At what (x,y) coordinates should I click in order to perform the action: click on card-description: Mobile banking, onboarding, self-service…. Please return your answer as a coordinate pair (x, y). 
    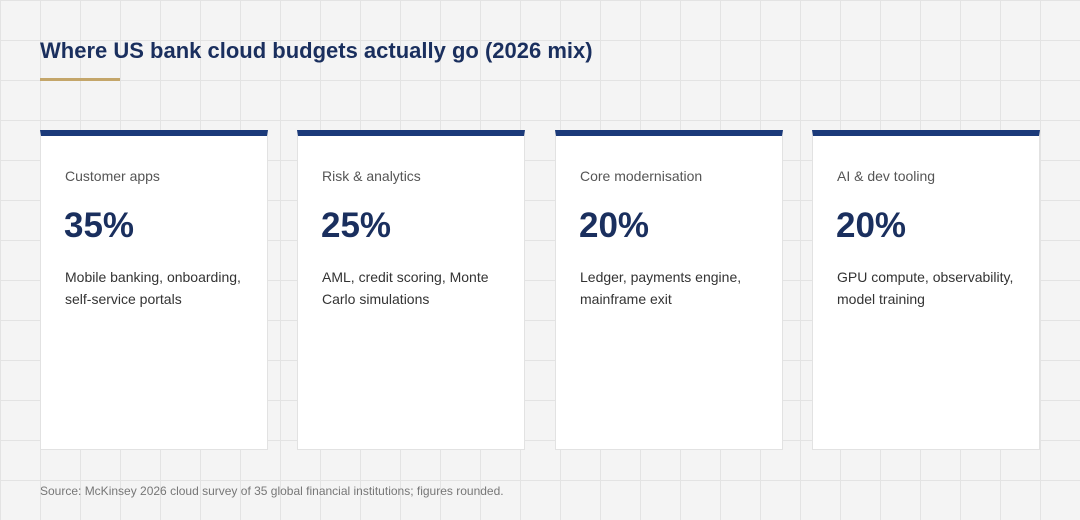
    Looking at the image, I should click on (153, 288).